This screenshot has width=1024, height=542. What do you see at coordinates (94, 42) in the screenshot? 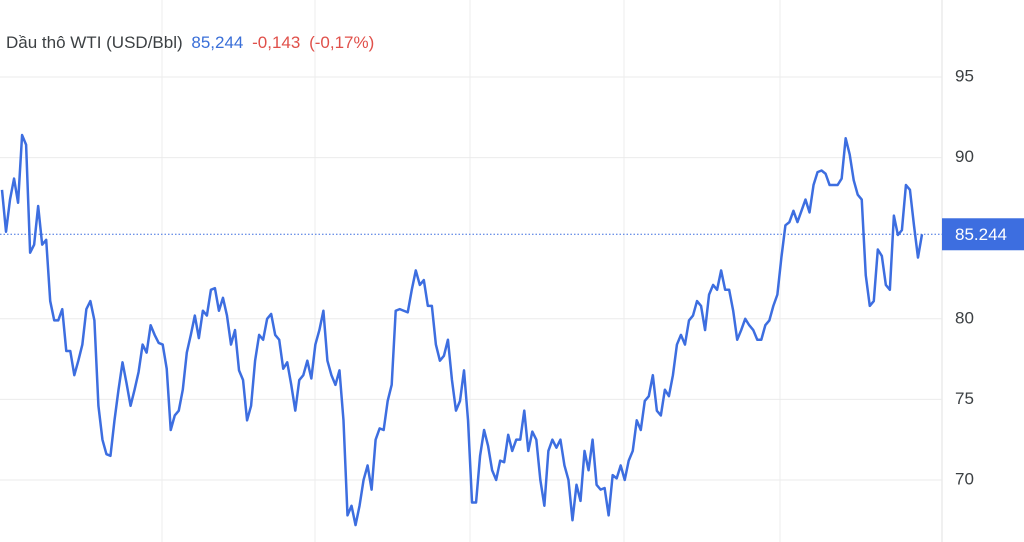
I see `chart-title: Dầu thô WTI (USD/Bbl)` at bounding box center [94, 42].